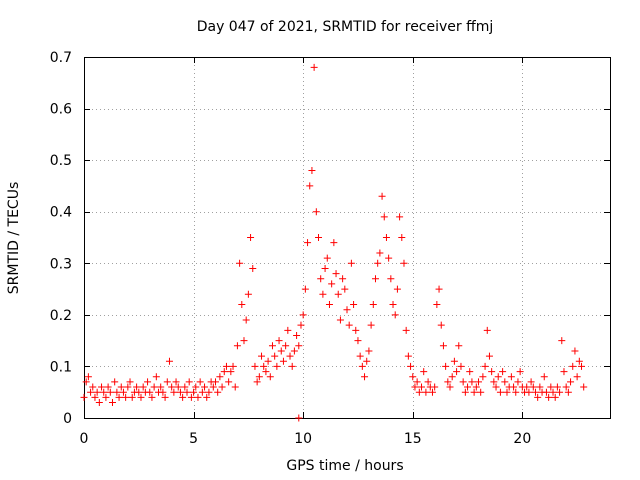 This screenshot has width=640, height=480. I want to click on y-tick-label: 0.1, so click(61, 367).